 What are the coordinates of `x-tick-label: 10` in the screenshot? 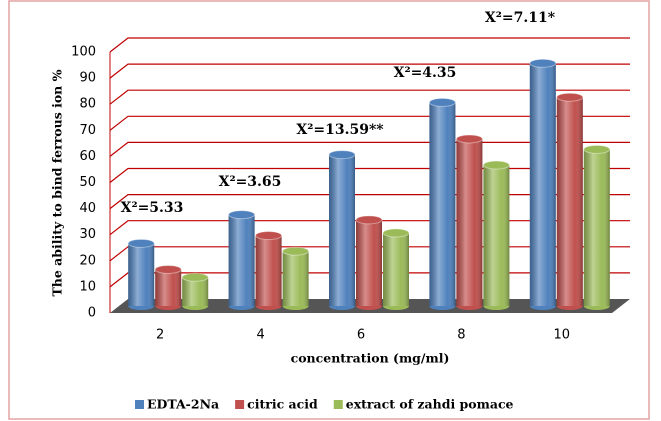 It's located at (562, 335).